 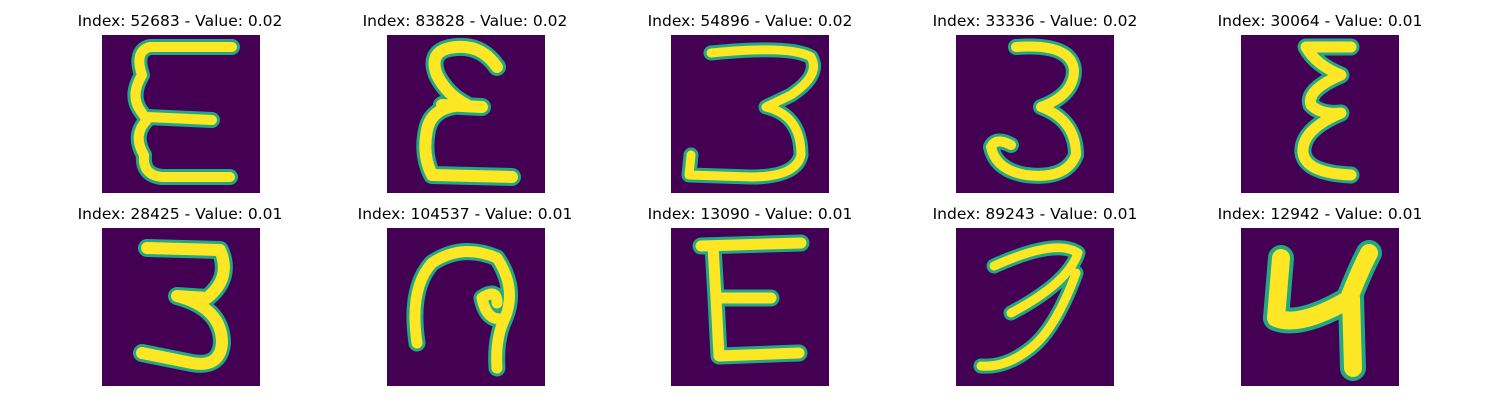 What do you see at coordinates (180, 21) in the screenshot?
I see `panel-title: Index: 52683 - Value: 0.02` at bounding box center [180, 21].